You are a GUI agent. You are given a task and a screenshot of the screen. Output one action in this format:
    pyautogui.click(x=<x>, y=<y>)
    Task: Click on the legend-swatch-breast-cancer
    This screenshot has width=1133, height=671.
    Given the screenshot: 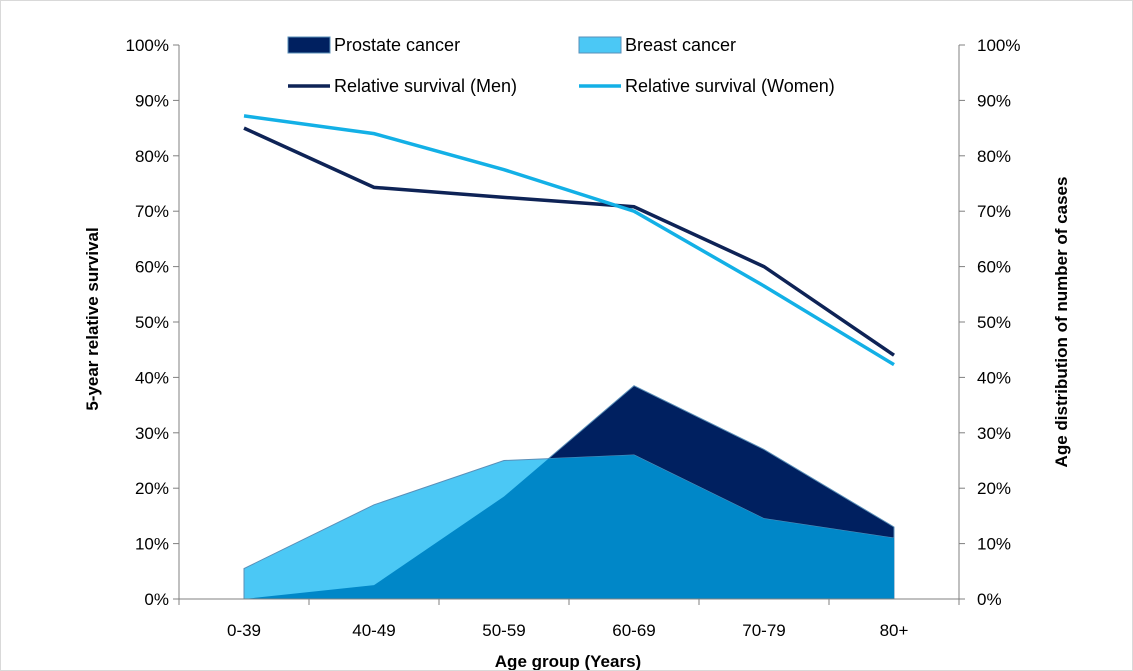 What is the action you would take?
    pyautogui.click(x=600, y=45)
    